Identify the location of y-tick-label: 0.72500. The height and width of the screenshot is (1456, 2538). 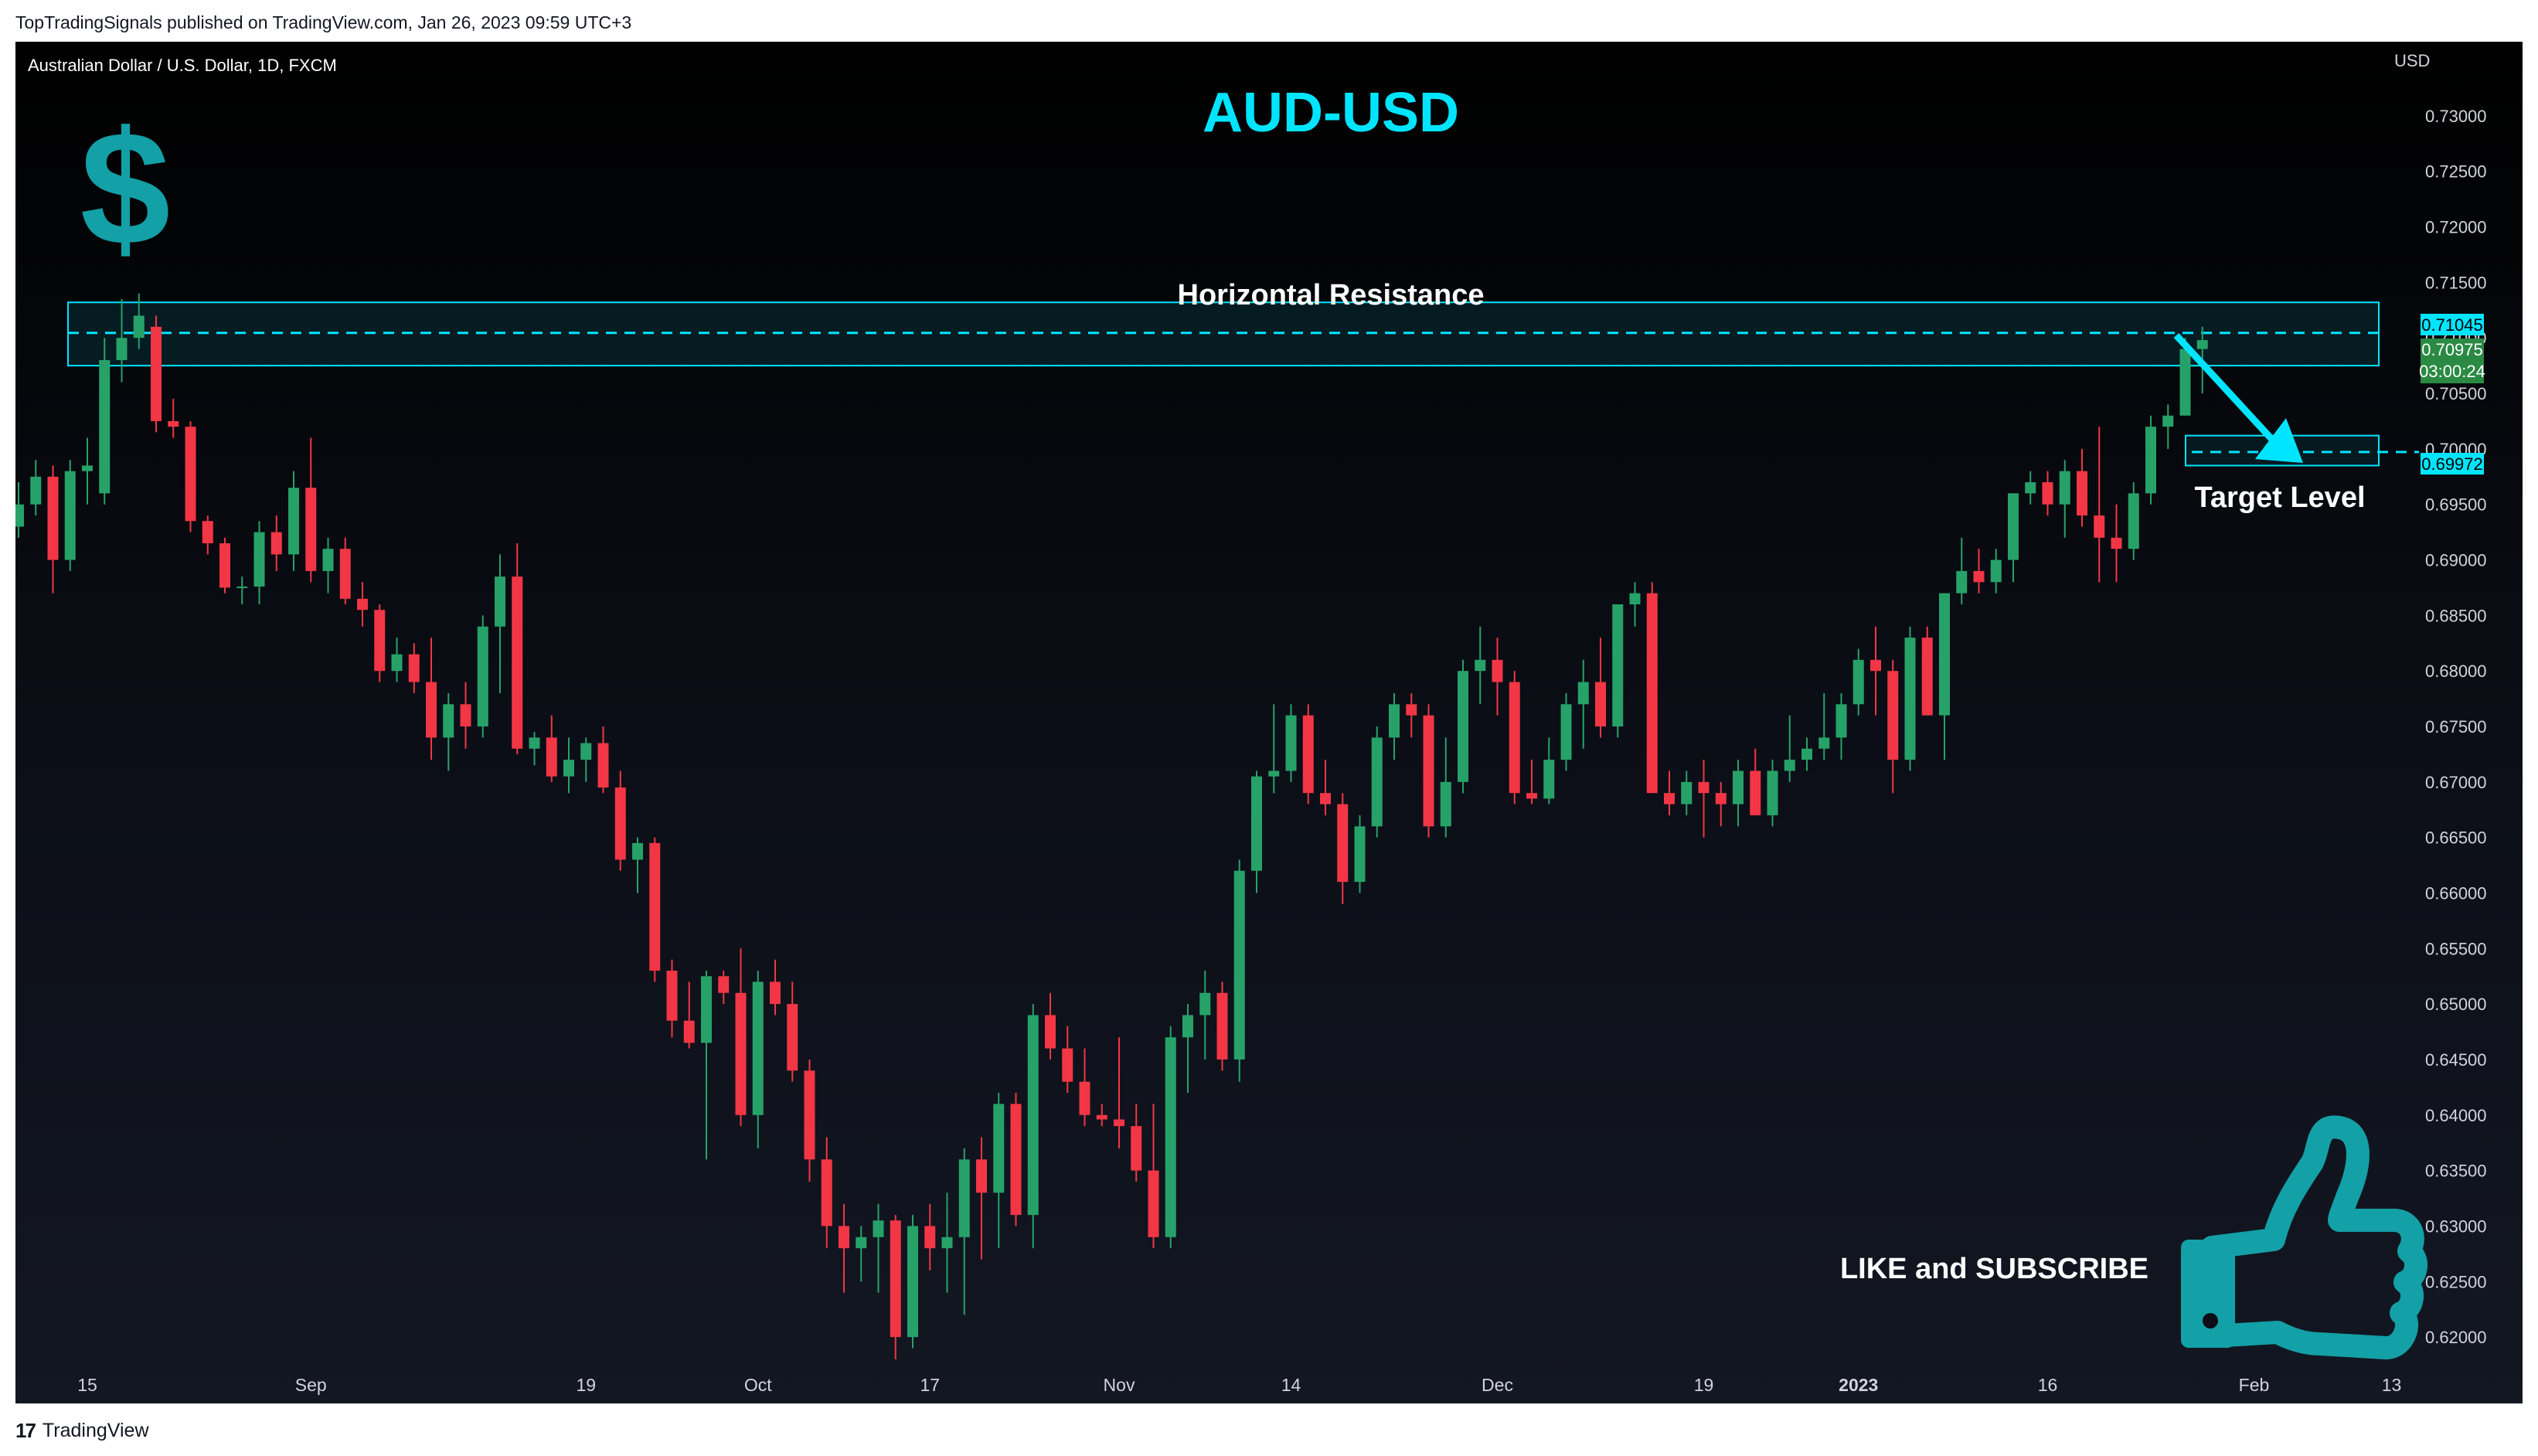
(2456, 172).